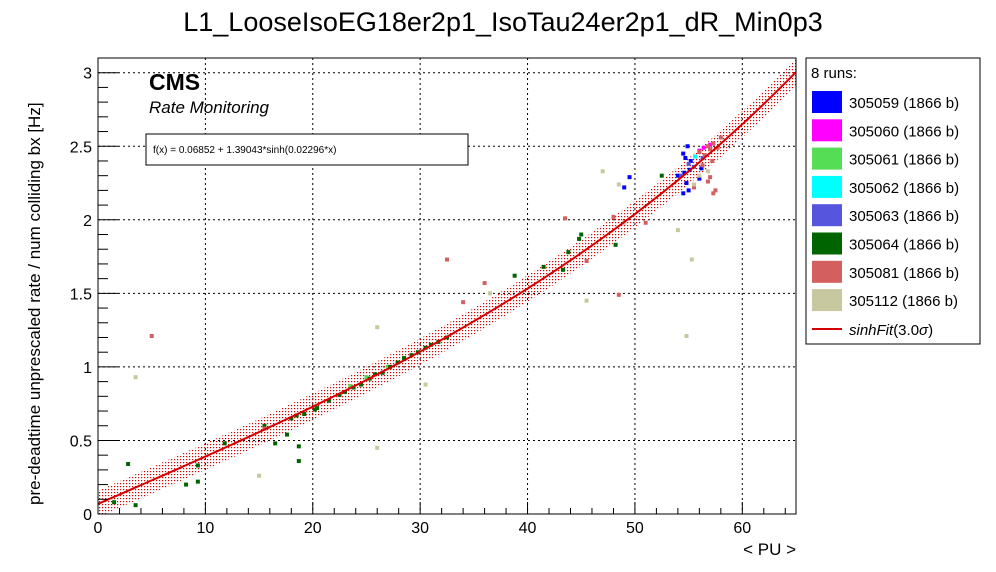 This screenshot has width=996, height=572. I want to click on x-tick-label: 50, so click(635, 528).